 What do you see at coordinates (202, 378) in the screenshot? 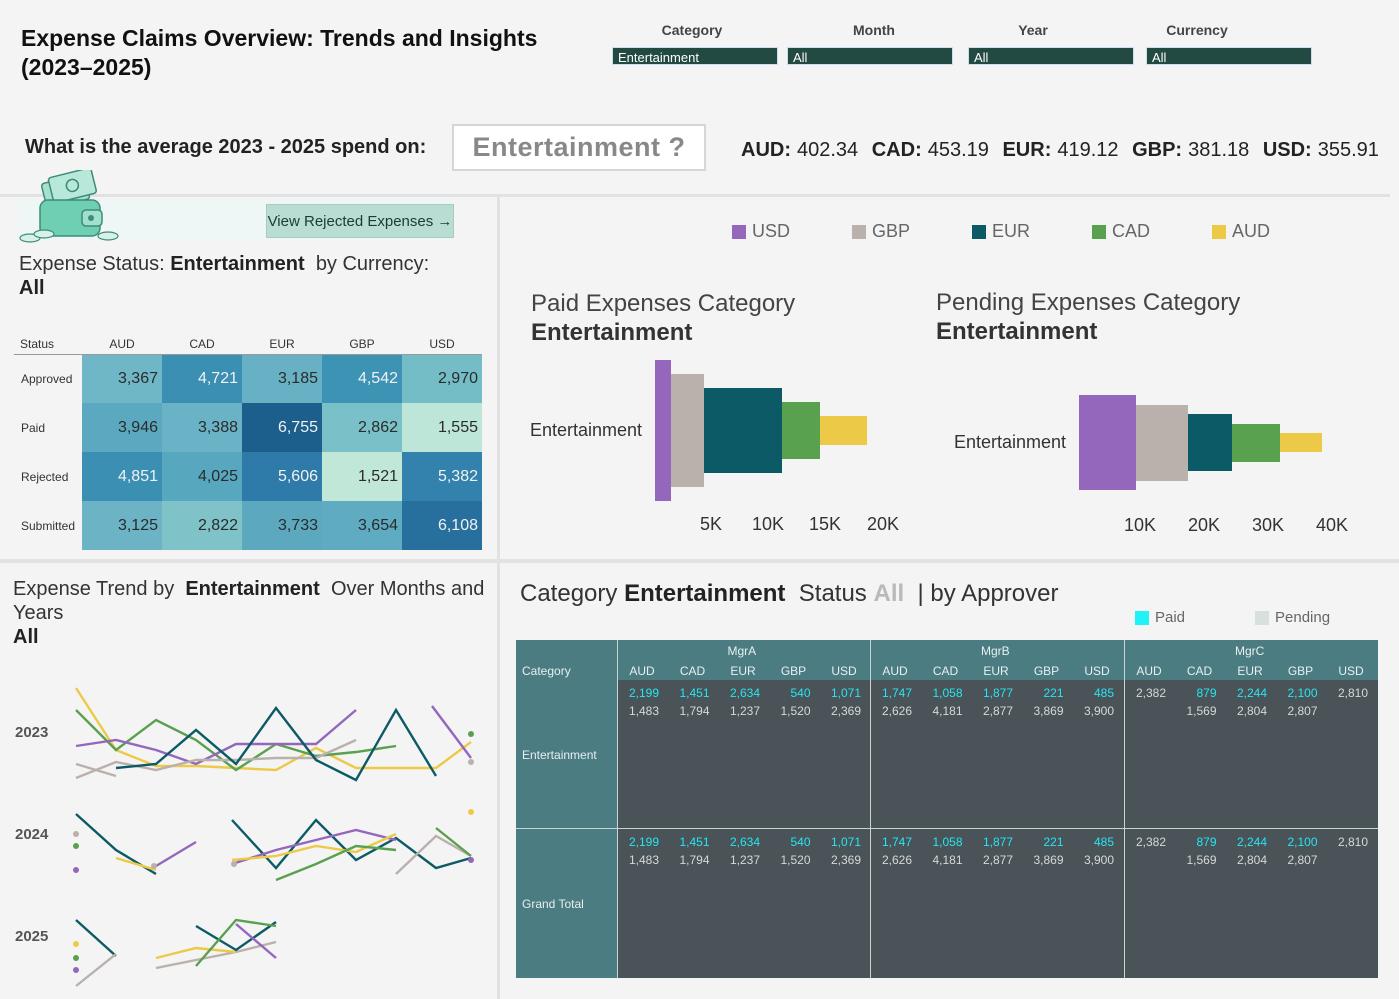
I see `heat-cell: 4,721` at bounding box center [202, 378].